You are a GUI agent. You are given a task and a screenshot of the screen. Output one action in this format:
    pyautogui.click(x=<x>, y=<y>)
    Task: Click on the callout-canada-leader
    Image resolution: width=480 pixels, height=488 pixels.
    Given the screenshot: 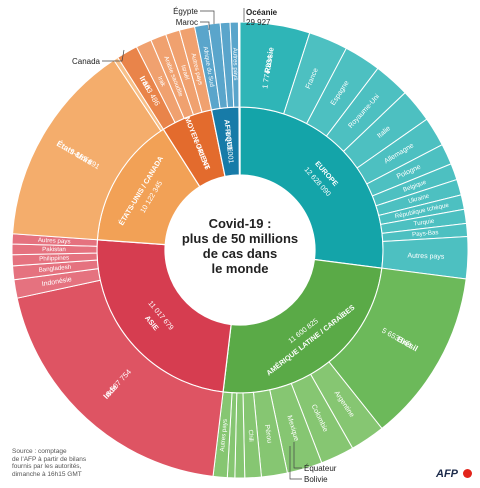 What is the action you would take?
    pyautogui.click(x=113, y=55)
    